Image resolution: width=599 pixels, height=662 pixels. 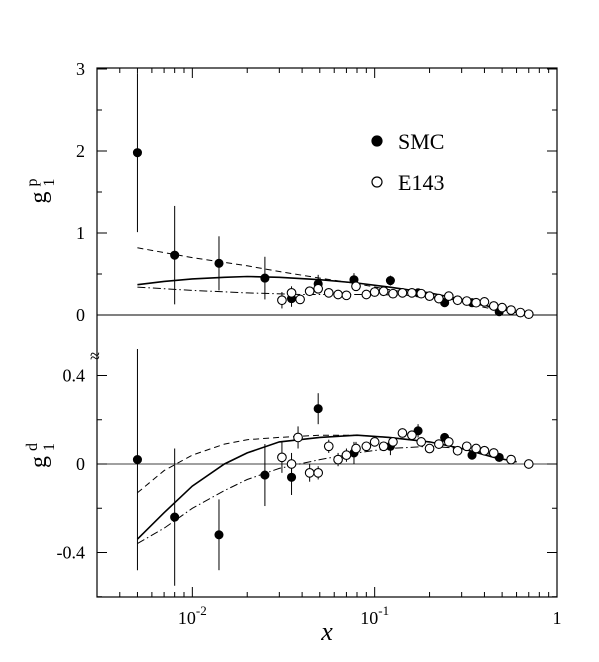 What do you see at coordinates (421, 182) in the screenshot?
I see `legend-label-e143: E143` at bounding box center [421, 182].